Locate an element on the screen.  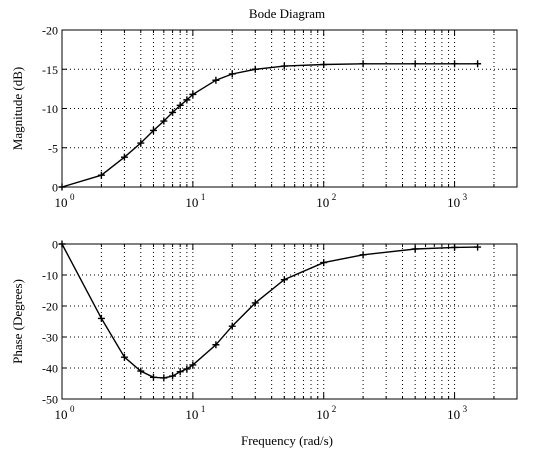
x-axis-label: Frequency (rad/s) is located at coordinates (287, 440).